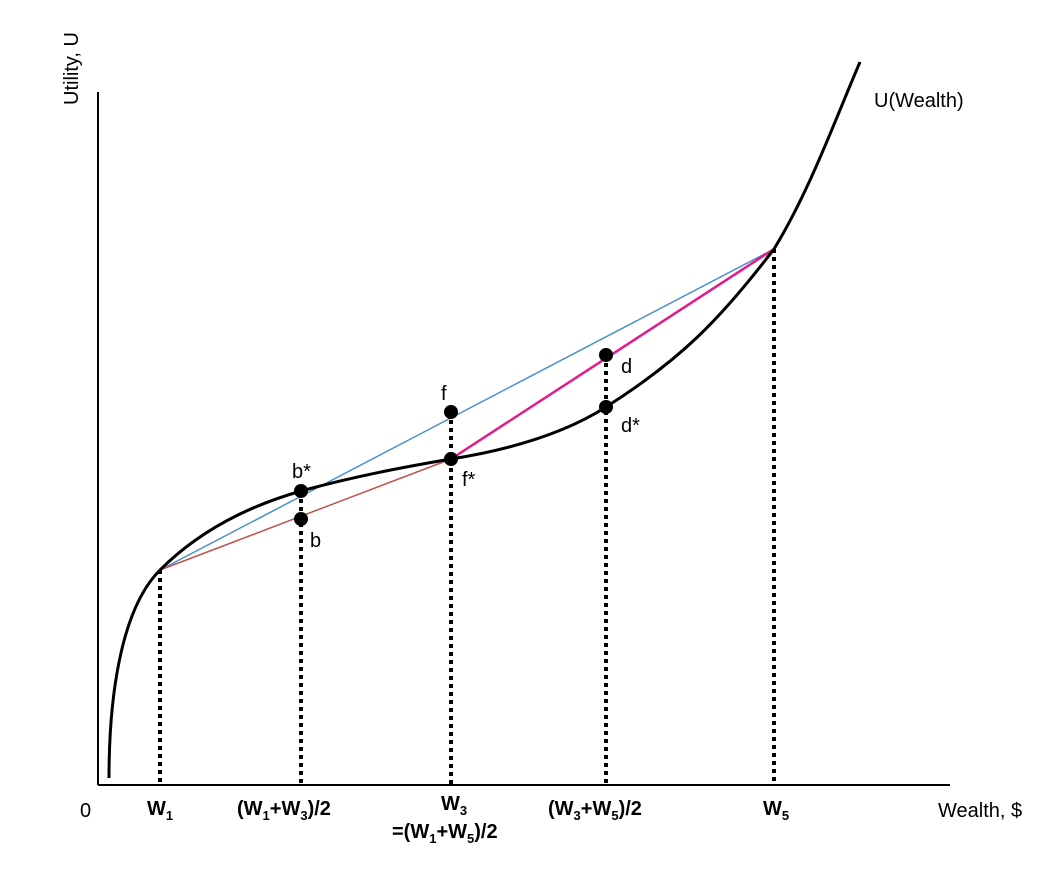  Describe the element at coordinates (301, 491) in the screenshot. I see `point-b-star` at that location.